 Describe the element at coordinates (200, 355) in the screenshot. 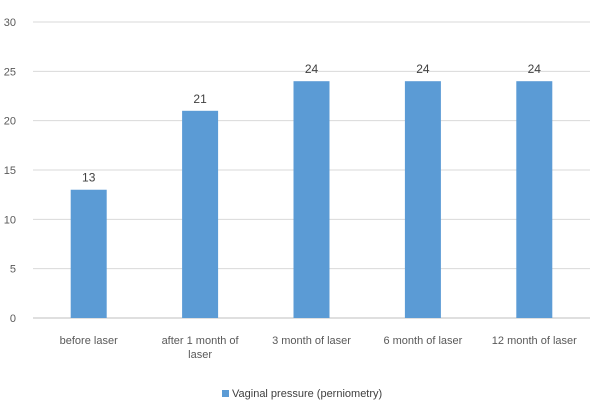

I see `x-tick-label: laser` at that location.